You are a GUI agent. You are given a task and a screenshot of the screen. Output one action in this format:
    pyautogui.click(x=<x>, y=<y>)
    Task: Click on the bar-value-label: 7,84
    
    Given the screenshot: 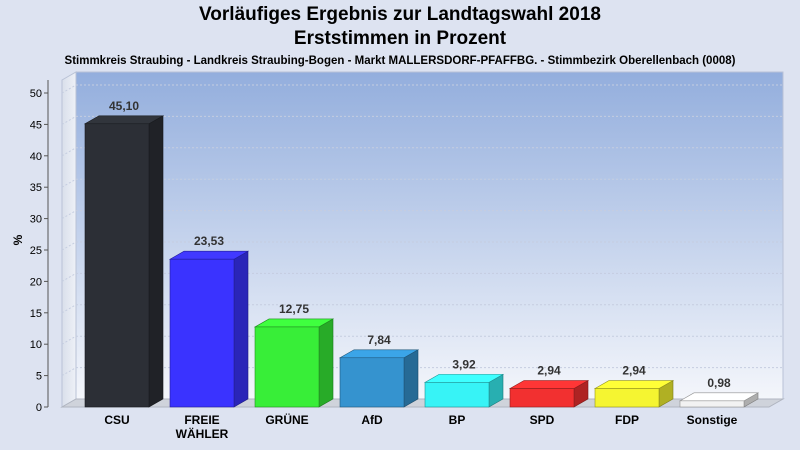 What is the action you would take?
    pyautogui.click(x=379, y=340)
    